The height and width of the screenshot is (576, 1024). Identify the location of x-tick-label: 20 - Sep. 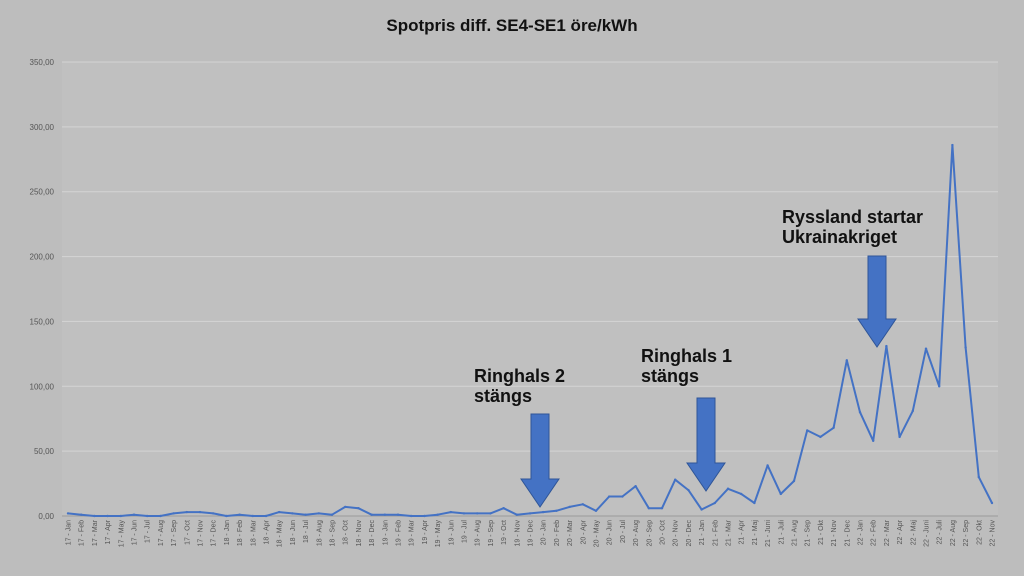
(649, 533).